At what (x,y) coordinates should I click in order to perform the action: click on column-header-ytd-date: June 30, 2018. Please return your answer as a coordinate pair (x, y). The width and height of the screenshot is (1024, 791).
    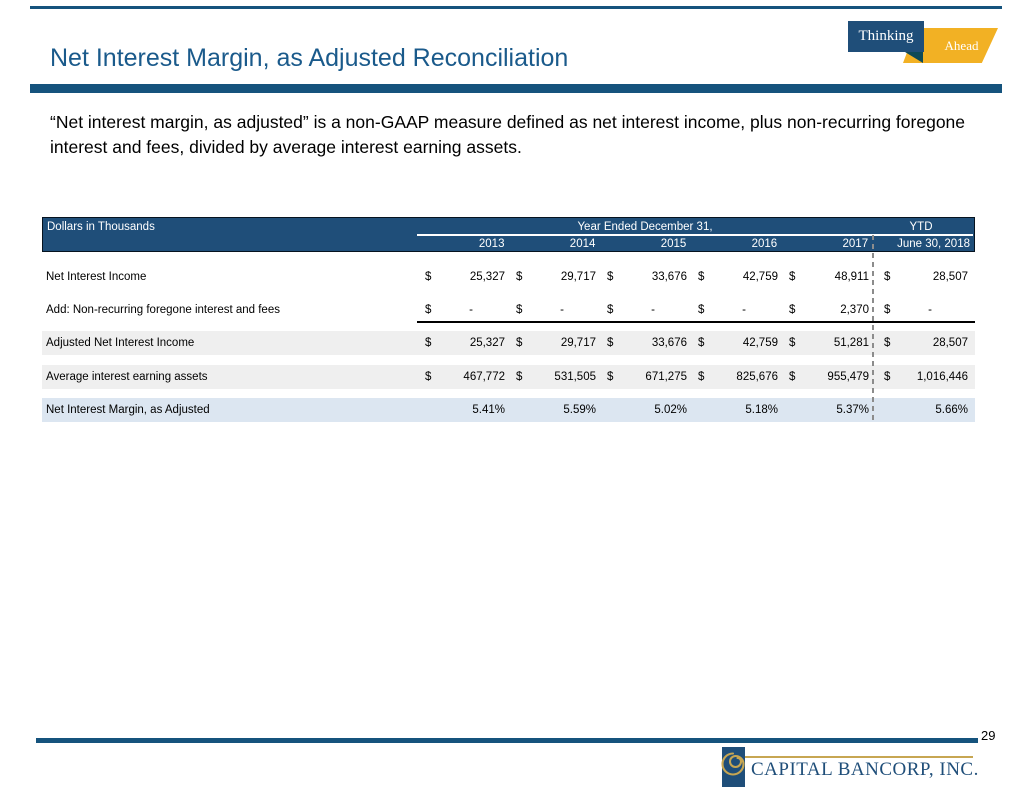
    Looking at the image, I should click on (933, 244).